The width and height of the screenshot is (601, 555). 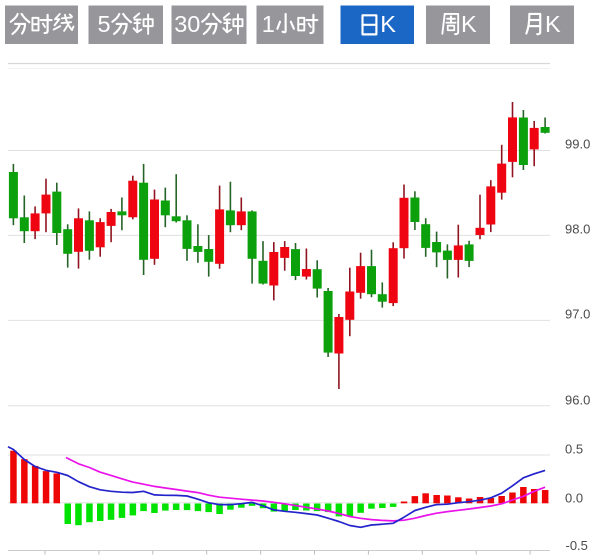 What do you see at coordinates (268, 24) in the screenshot?
I see `svg-text: 1` at bounding box center [268, 24].